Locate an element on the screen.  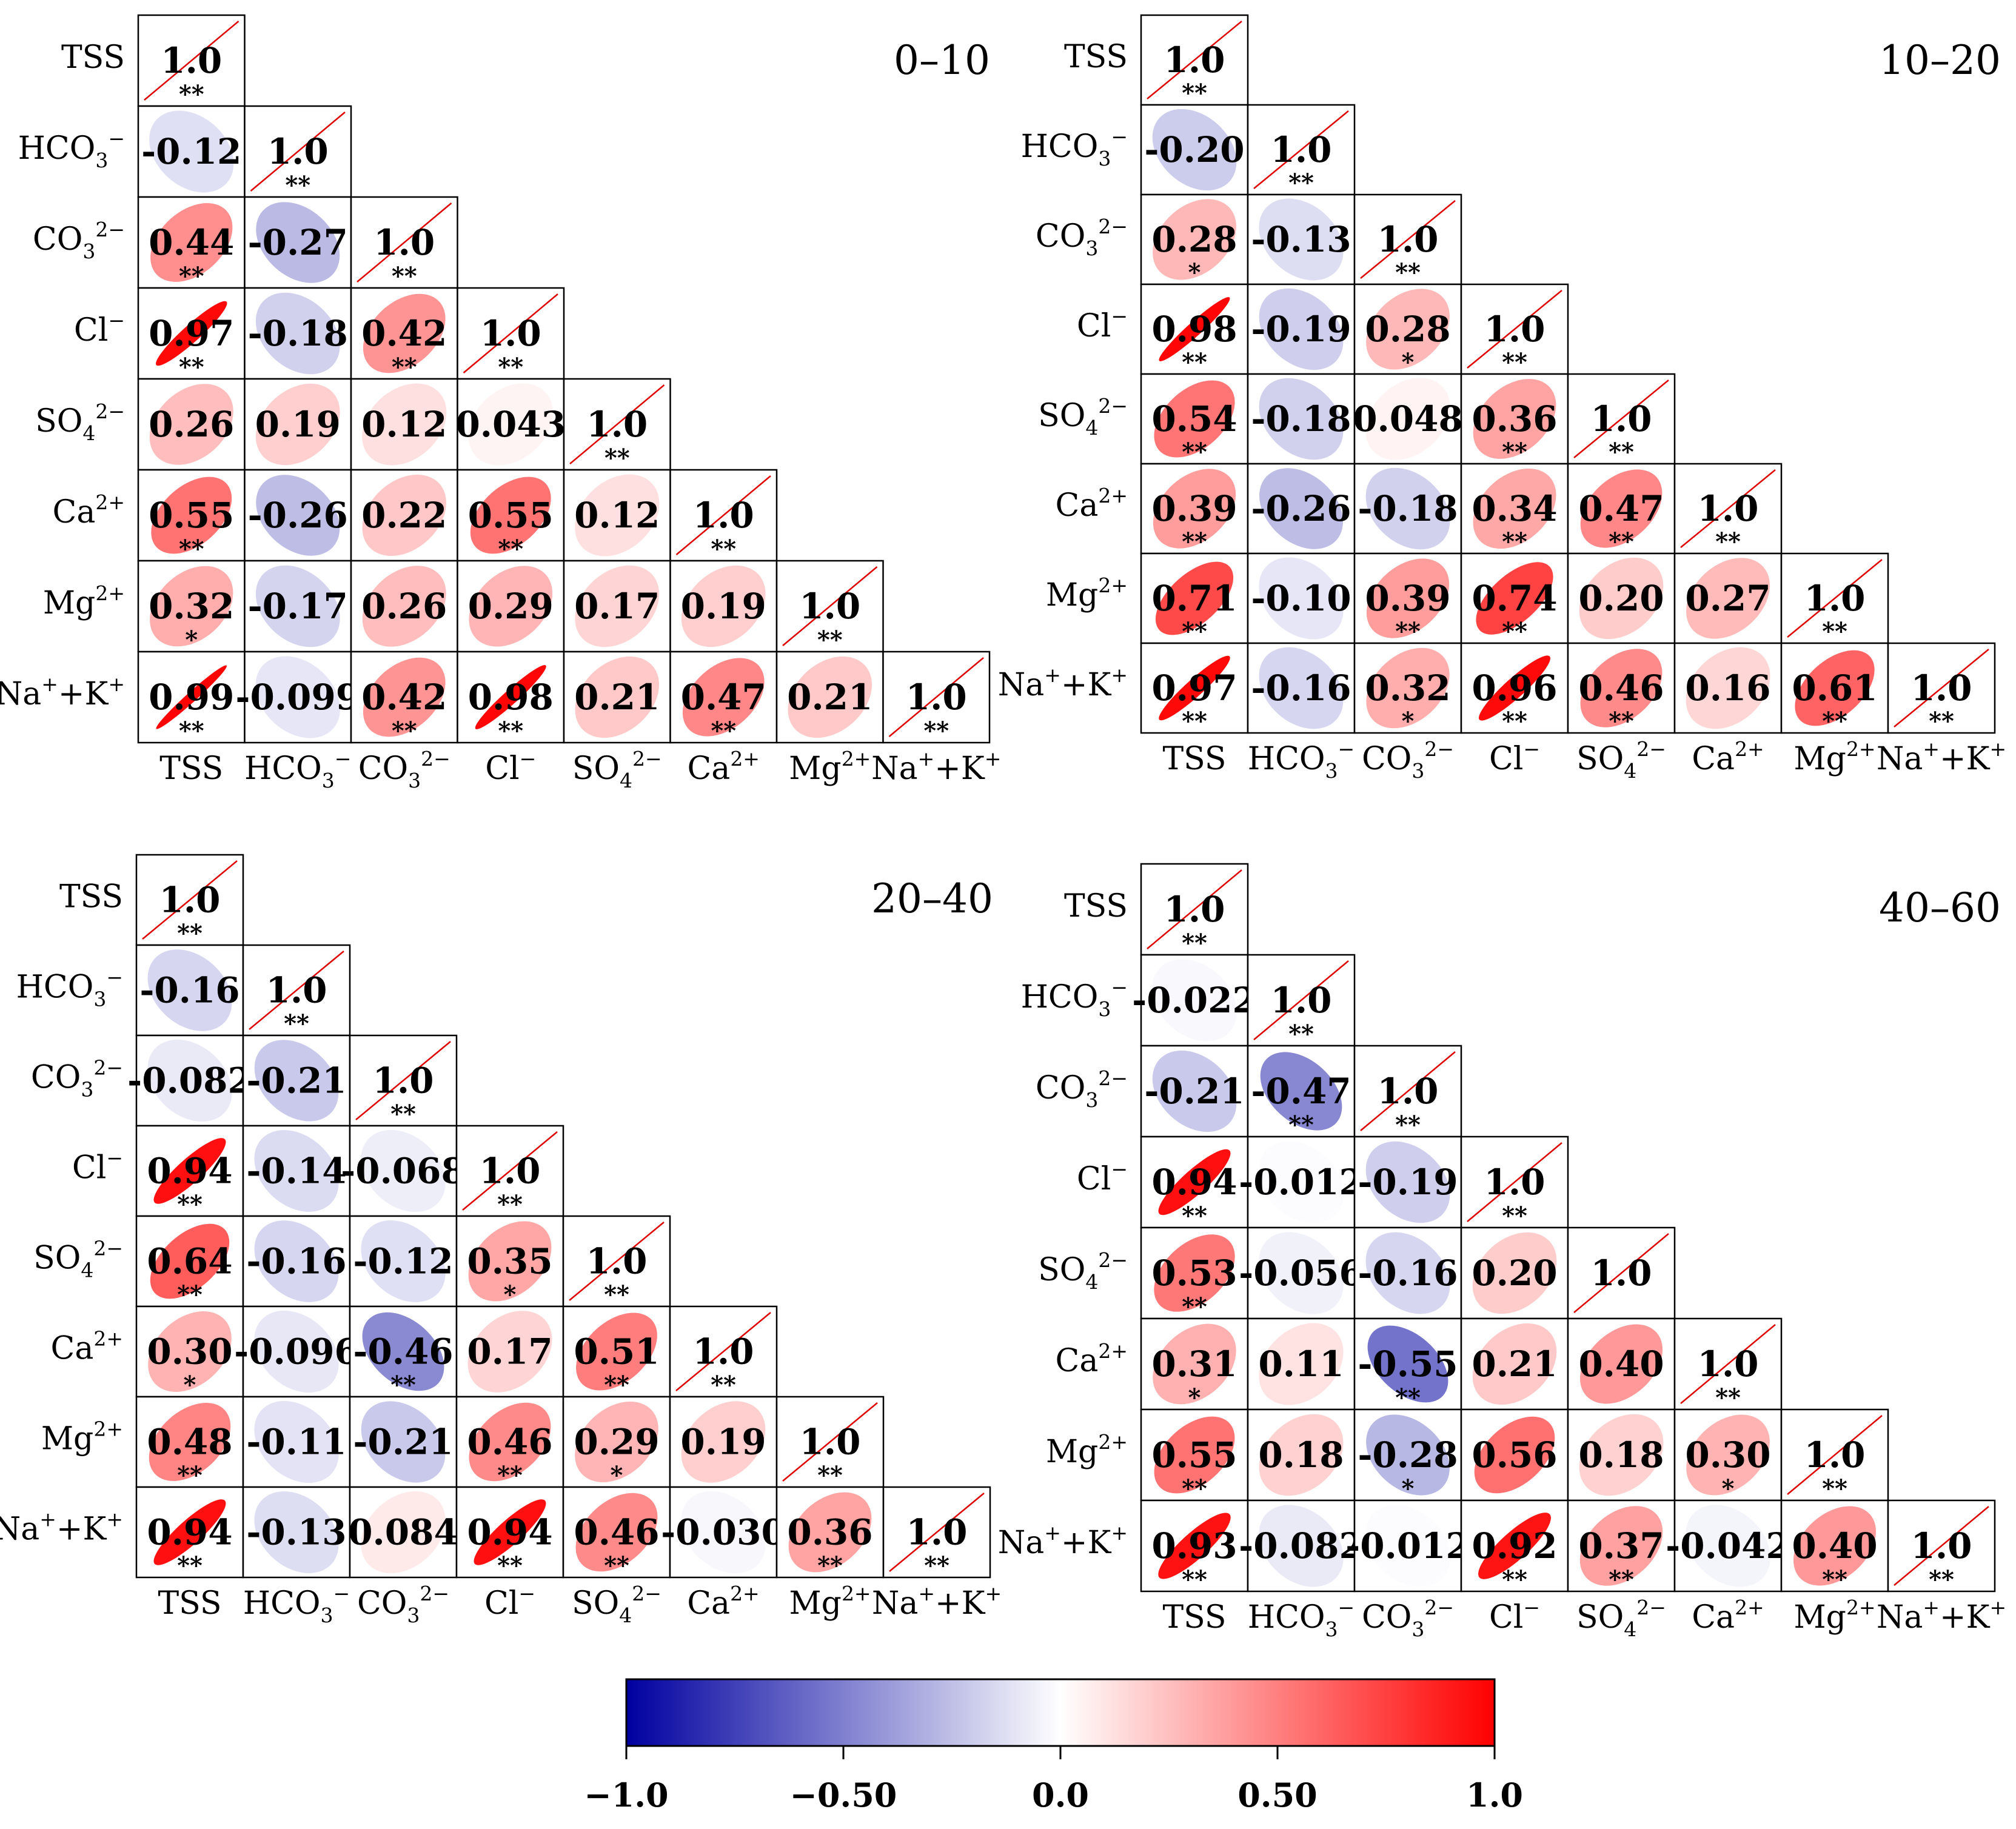
row-label-mg: Mg2+ is located at coordinates (1087, 593).